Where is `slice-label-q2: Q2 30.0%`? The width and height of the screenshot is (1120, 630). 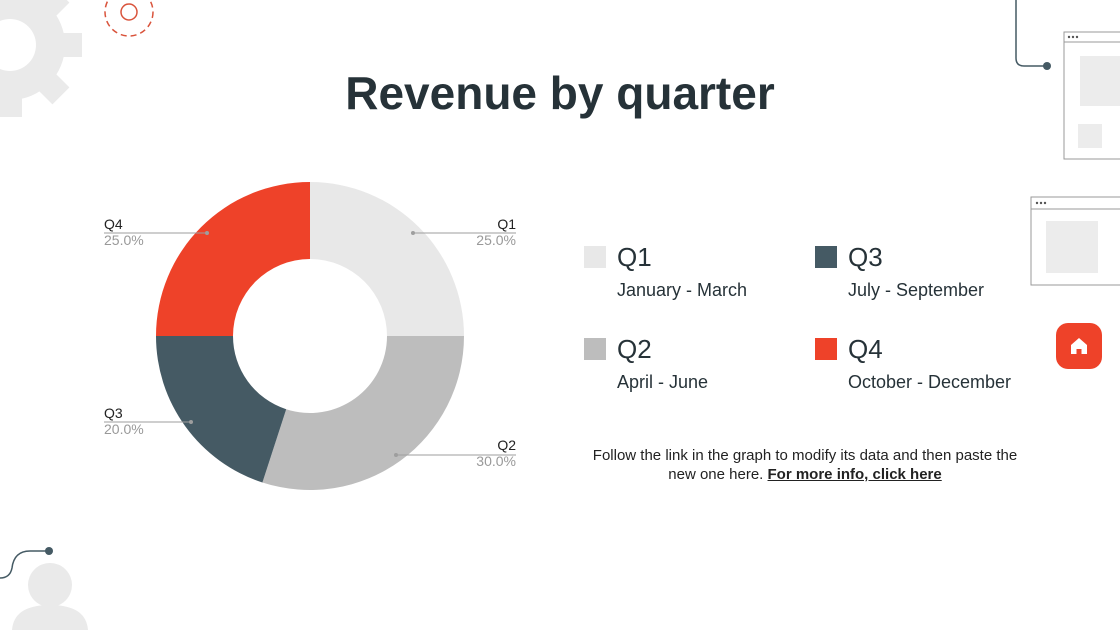
slice-label-q2: Q2 30.0% is located at coordinates (496, 453).